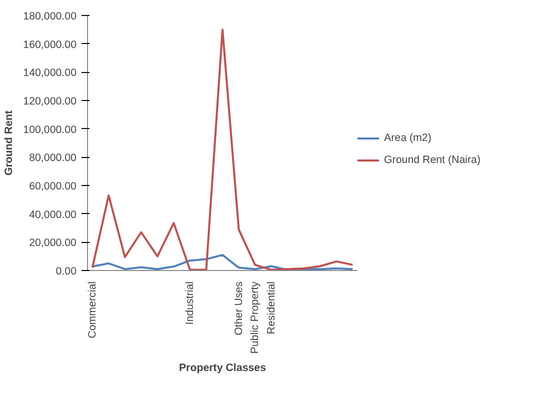 This screenshot has width=557, height=406. What do you see at coordinates (255, 317) in the screenshot?
I see `x-tick-label: Public Property` at bounding box center [255, 317].